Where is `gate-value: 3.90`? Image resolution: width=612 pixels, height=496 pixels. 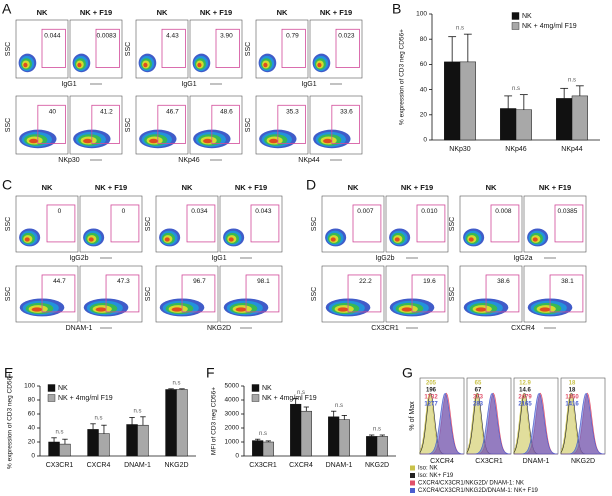 gate-value: 3.90 is located at coordinates (226, 35).